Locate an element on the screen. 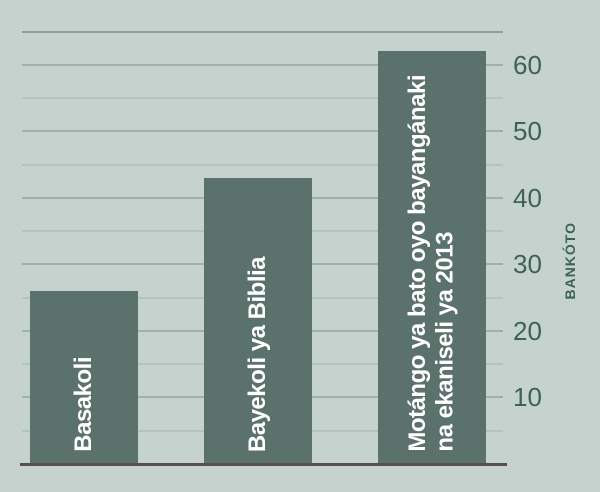 The image size is (600, 492). y-axis-tick-label: 50 is located at coordinates (527, 131).